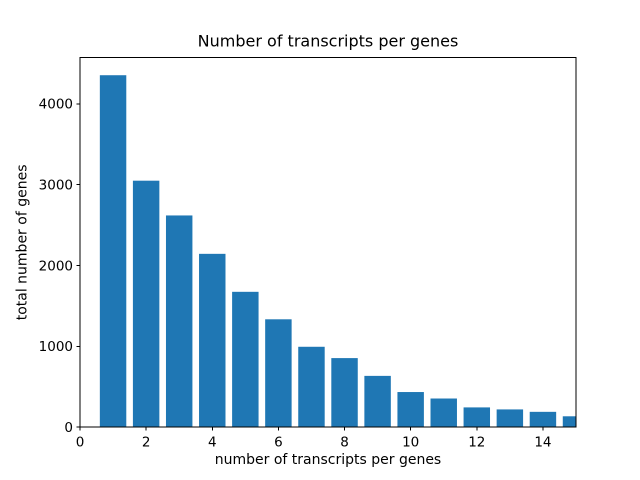 Image resolution: width=640 pixels, height=480 pixels. I want to click on x-tick-label: 14, so click(542, 443).